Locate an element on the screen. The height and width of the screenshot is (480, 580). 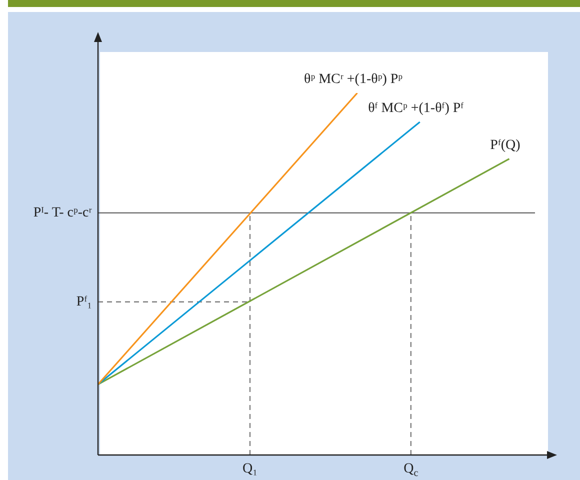
series-label: θᶠ MCᵖ +(1-θᶠ) Pᶠ is located at coordinates (416, 108).